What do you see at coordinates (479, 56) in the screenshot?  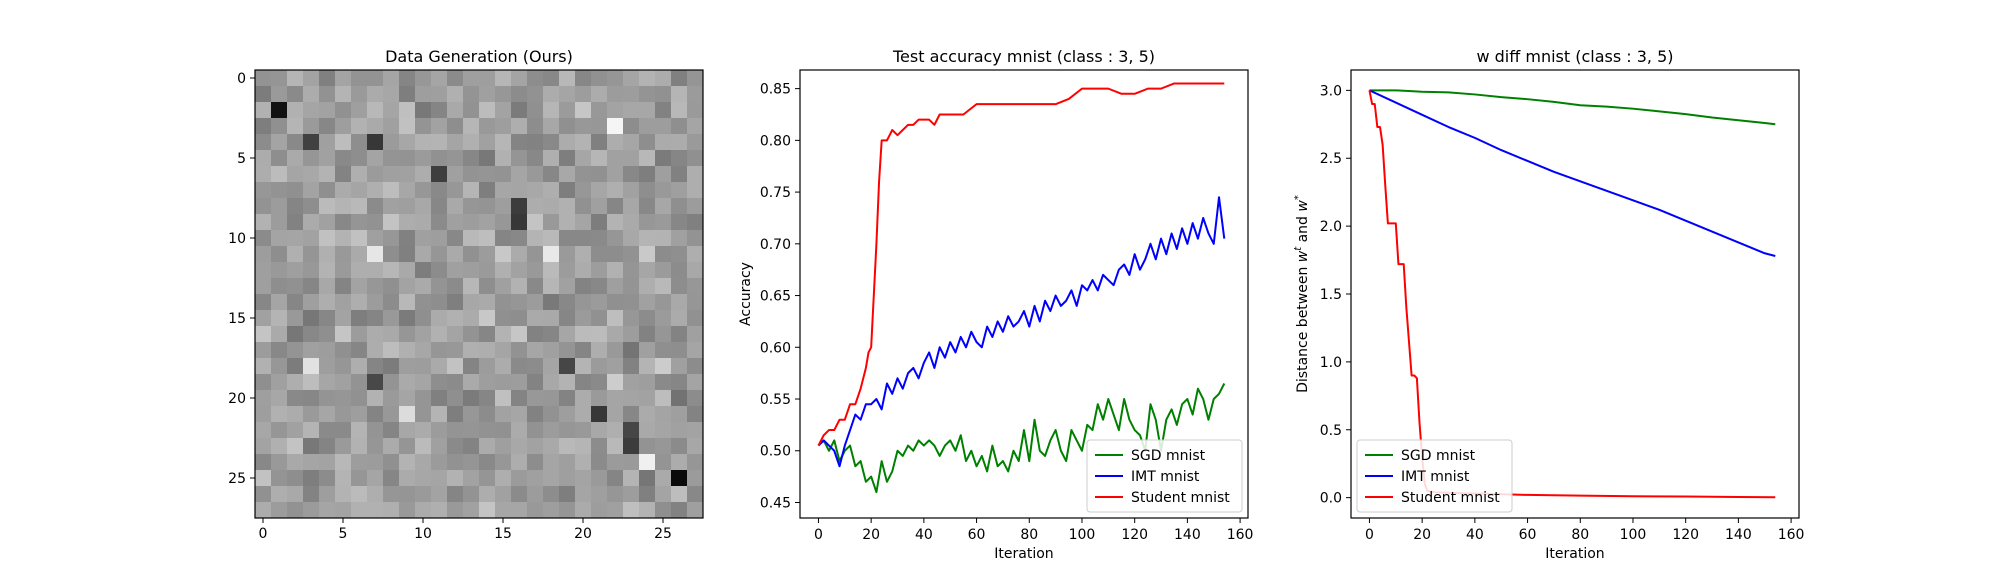 I see `heatmap-title: Data Generation (Ours)` at bounding box center [479, 56].